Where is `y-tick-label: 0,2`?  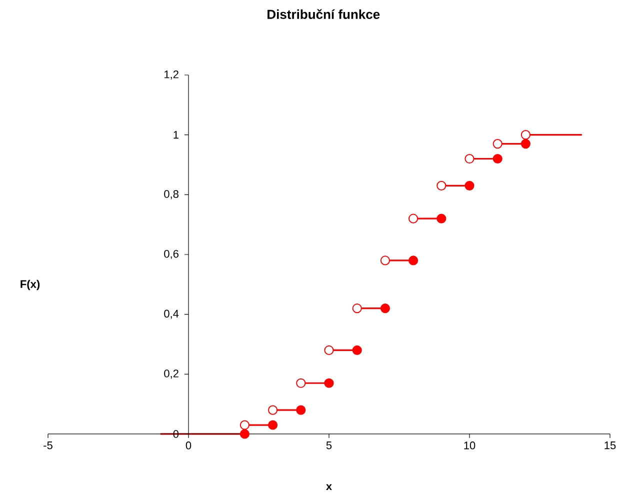 y-tick-label: 0,2 is located at coordinates (171, 374).